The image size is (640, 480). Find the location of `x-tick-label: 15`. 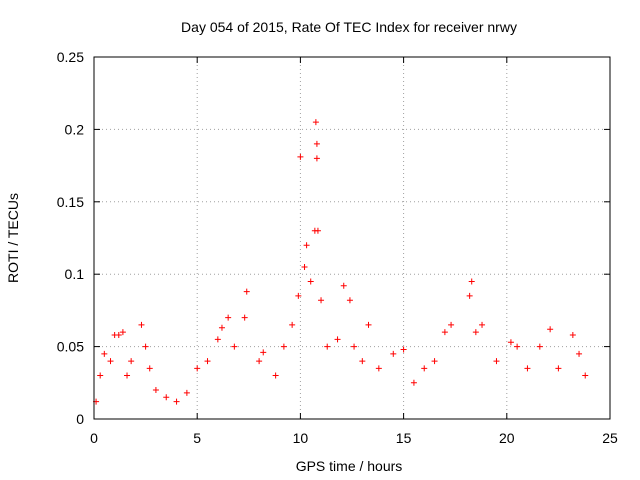

x-tick-label: 15 is located at coordinates (404, 438).